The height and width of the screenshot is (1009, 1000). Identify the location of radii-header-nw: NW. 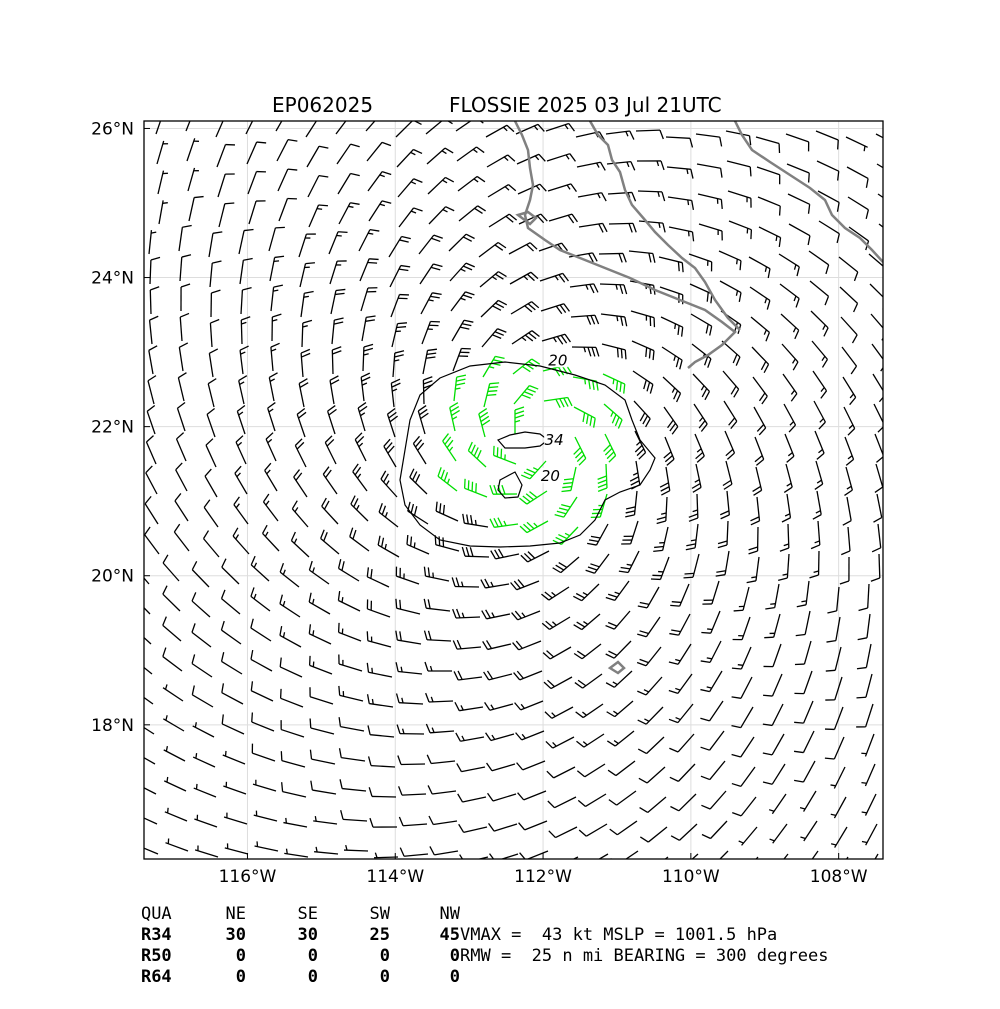
(425, 914).